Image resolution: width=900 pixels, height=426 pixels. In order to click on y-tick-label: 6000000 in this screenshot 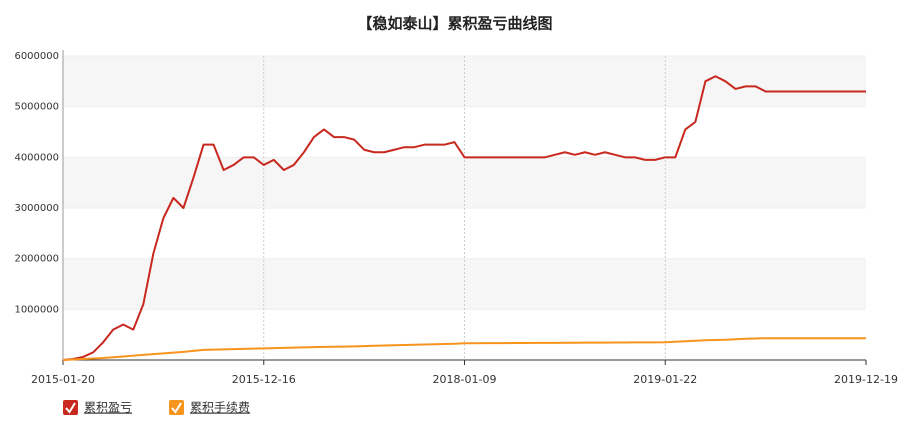, I will do `click(36, 56)`.